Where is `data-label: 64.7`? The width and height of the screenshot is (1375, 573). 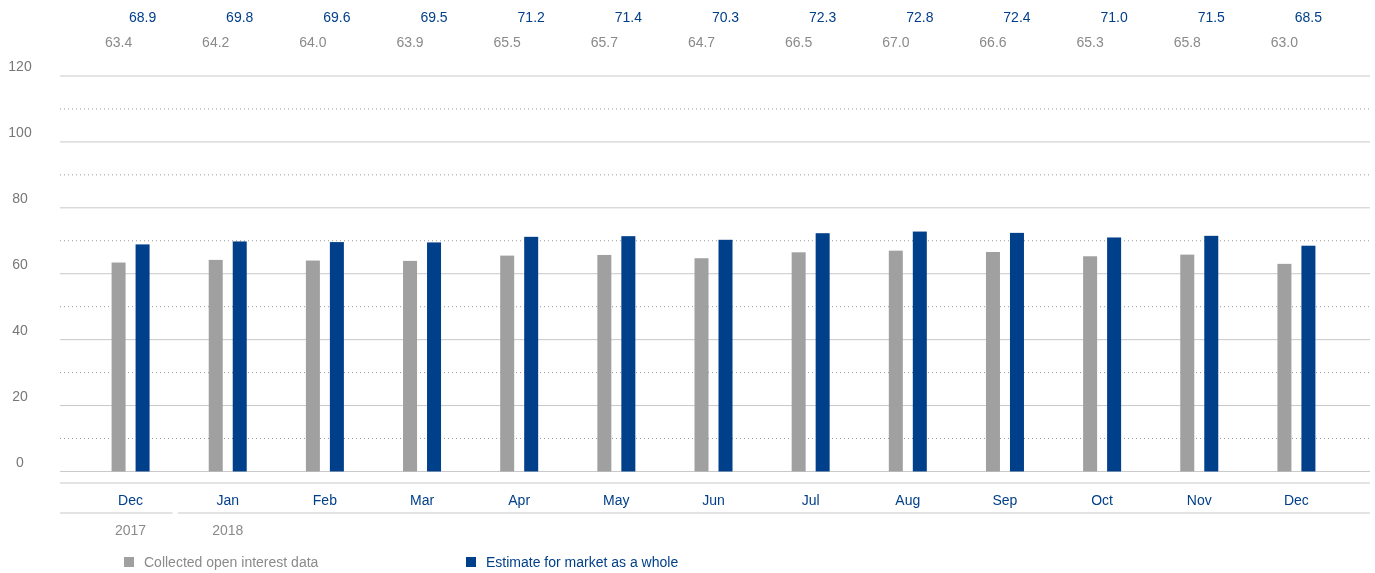 data-label: 64.7 is located at coordinates (701, 42).